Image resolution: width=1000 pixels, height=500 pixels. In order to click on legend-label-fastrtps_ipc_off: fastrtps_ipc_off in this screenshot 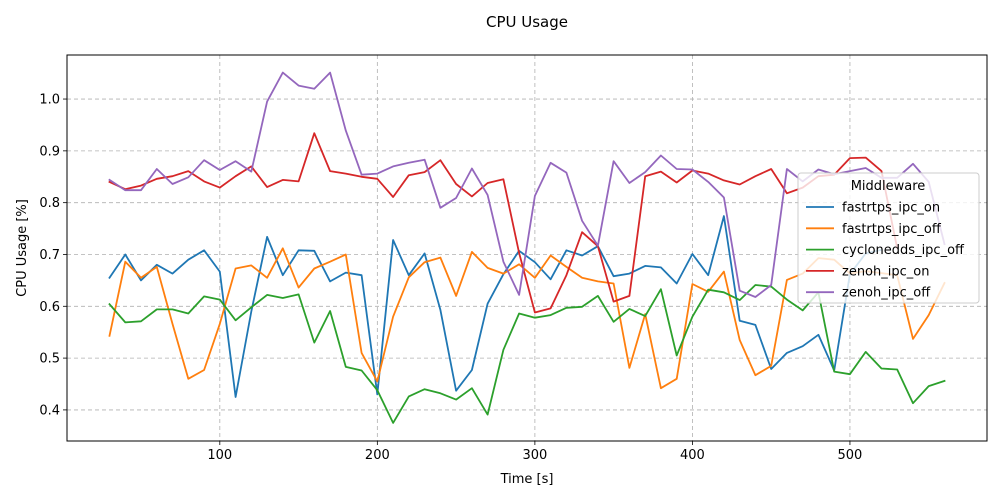, I will do `click(892, 229)`.